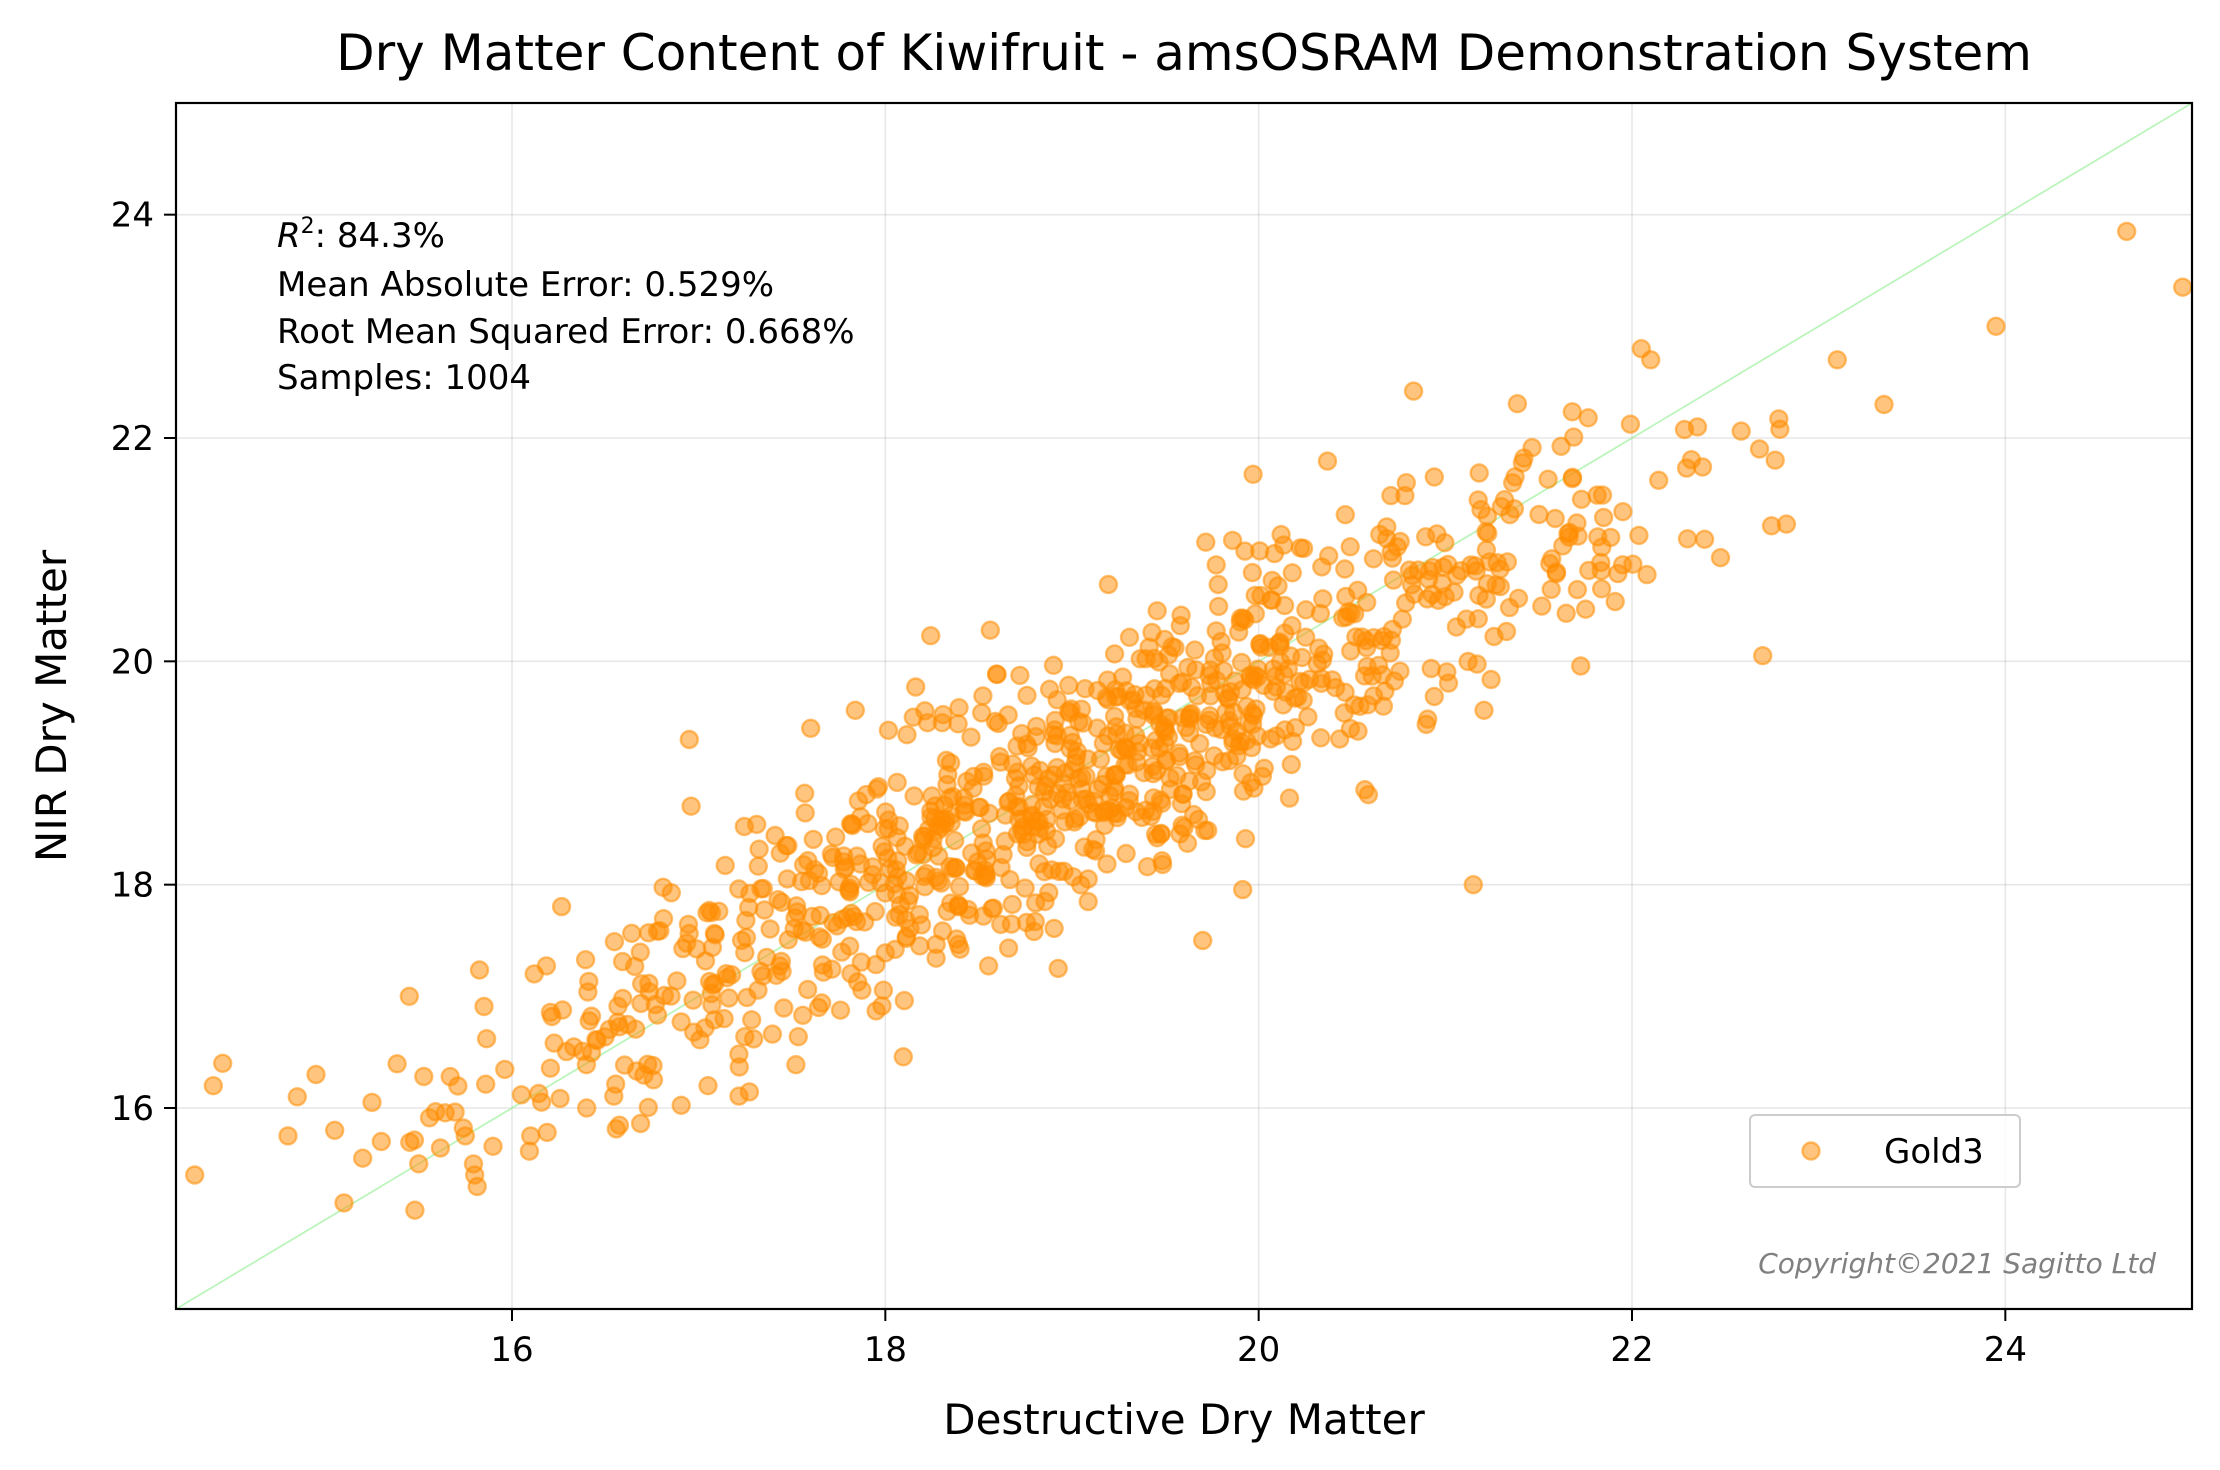 This screenshot has width=2220, height=1470. Describe the element at coordinates (566, 332) in the screenshot. I see `rmse-stat: Root Mean Squared Error: 0.668%` at that location.